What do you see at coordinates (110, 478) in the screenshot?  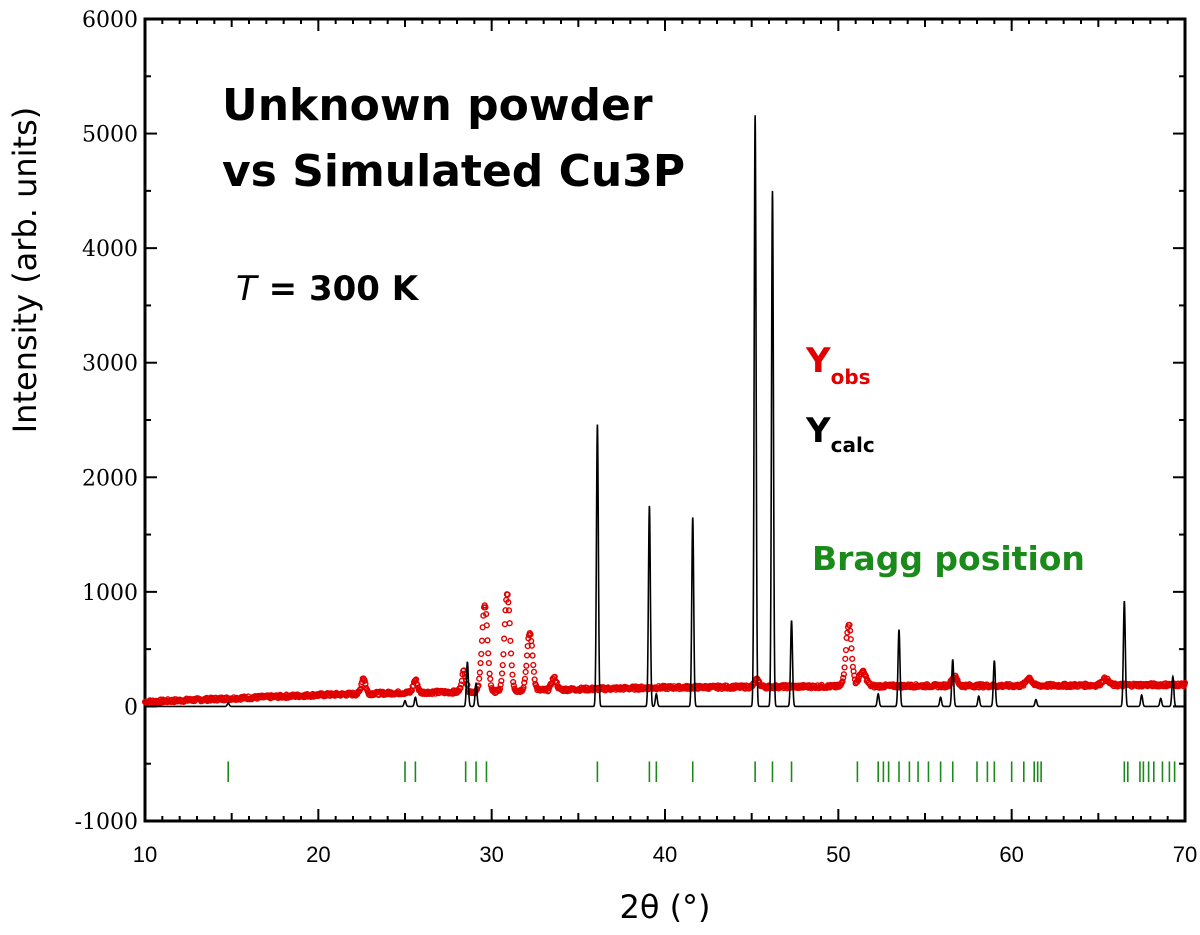 I see `y-tick-label: 2000` at bounding box center [110, 478].